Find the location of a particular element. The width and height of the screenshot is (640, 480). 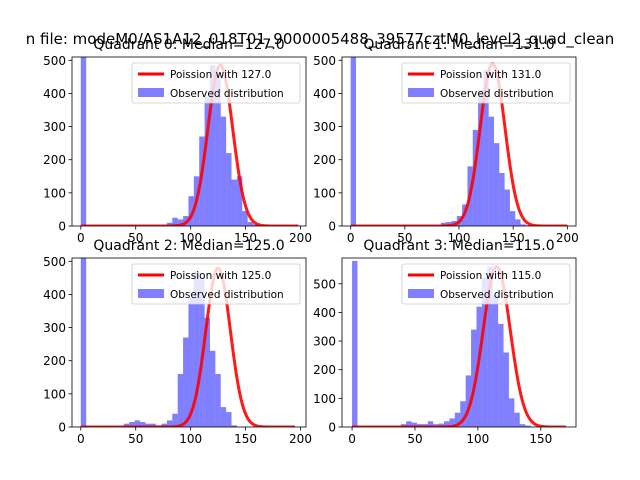

legend: Poission with 131.0 Observed distribution is located at coordinates (486, 83).